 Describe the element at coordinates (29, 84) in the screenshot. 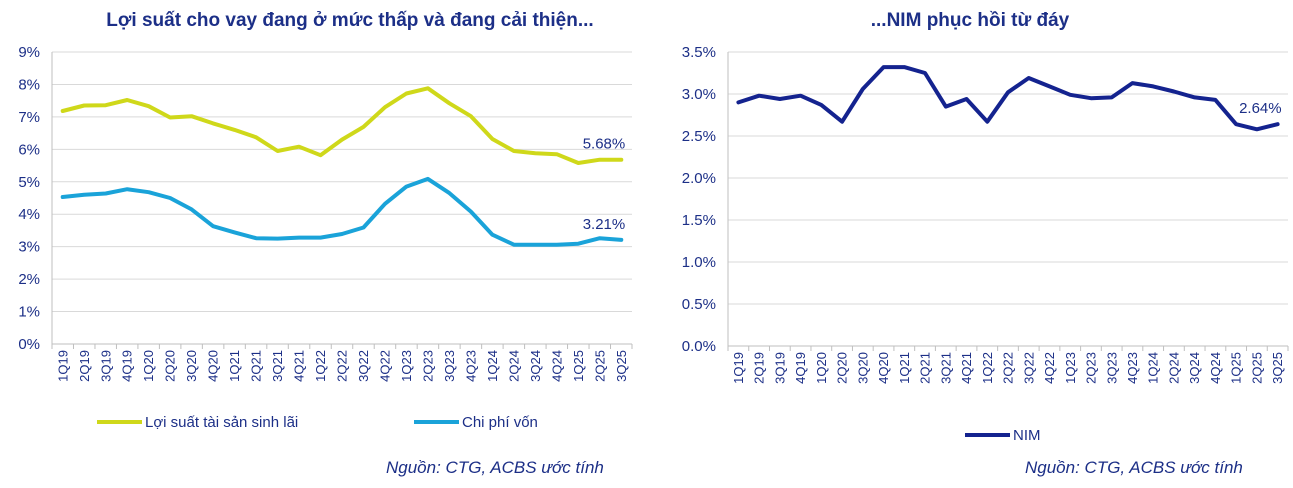

I see `y-tick-label: 8%` at that location.